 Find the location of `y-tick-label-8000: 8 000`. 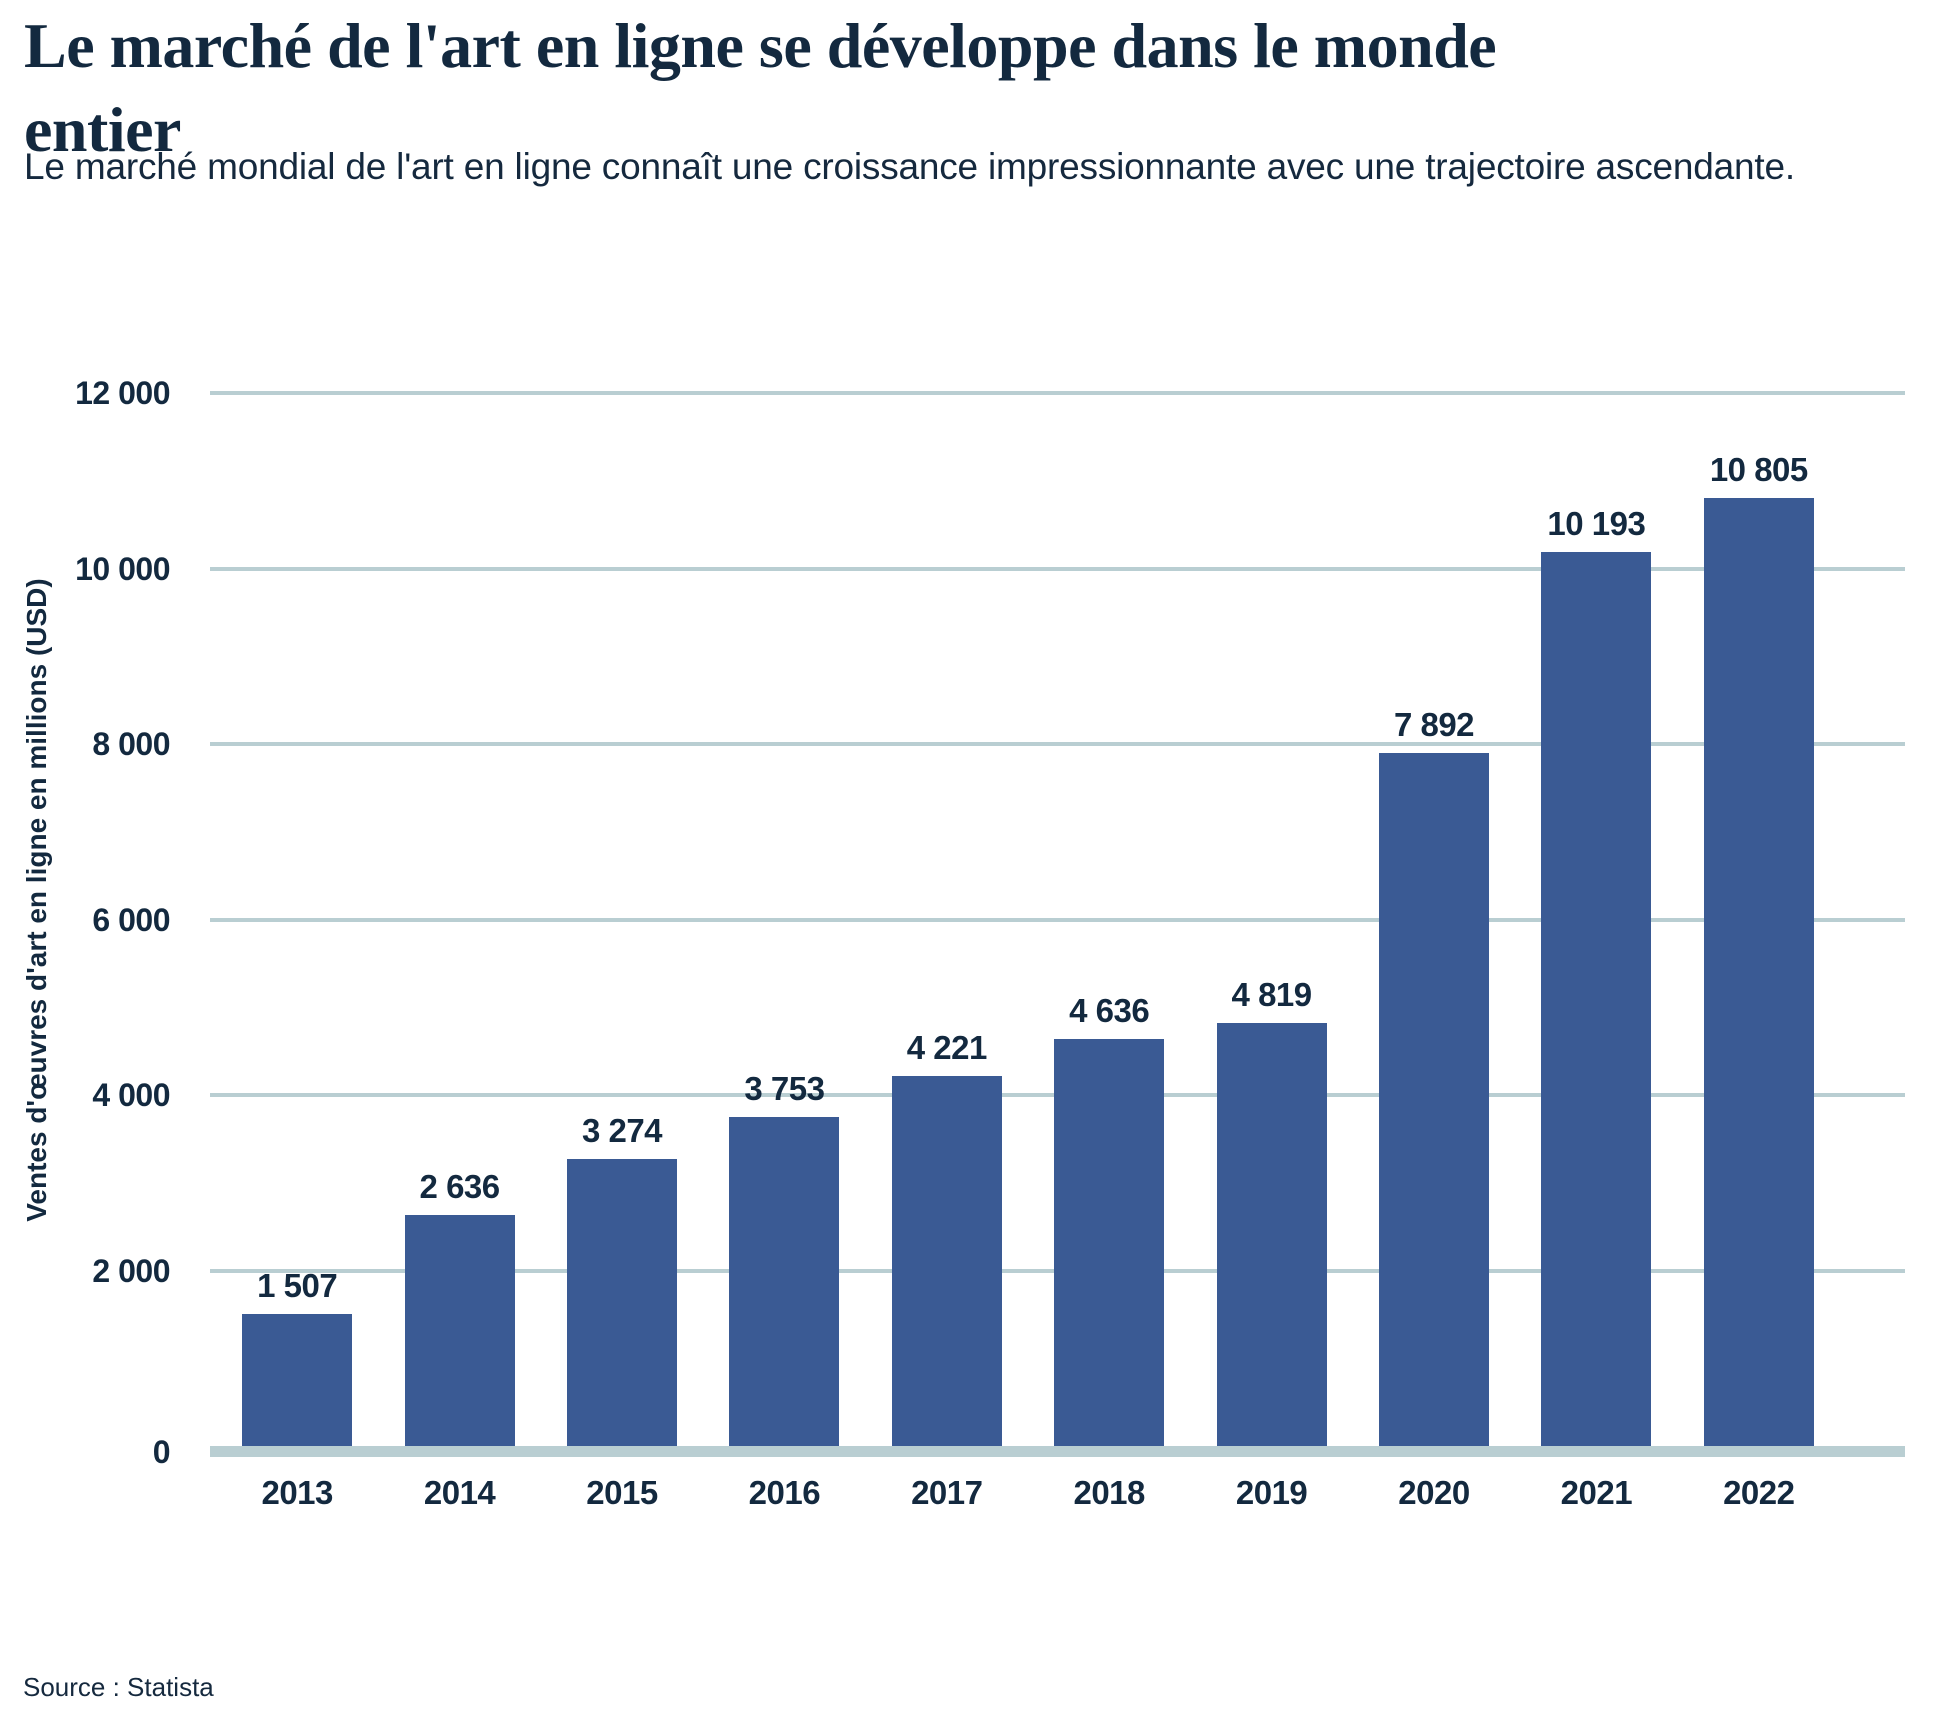

y-tick-label-8000: 8 000 is located at coordinates (131, 744).